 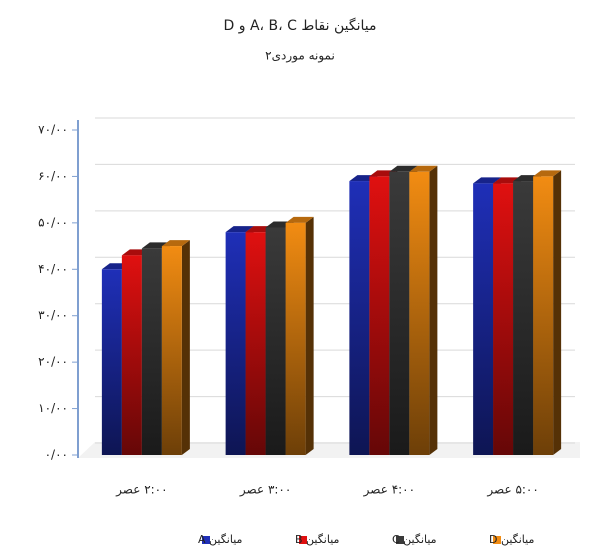 What do you see at coordinates (265, 490) in the screenshot?
I see `x-tick-label: ۳:۰۰ عصر` at bounding box center [265, 490].